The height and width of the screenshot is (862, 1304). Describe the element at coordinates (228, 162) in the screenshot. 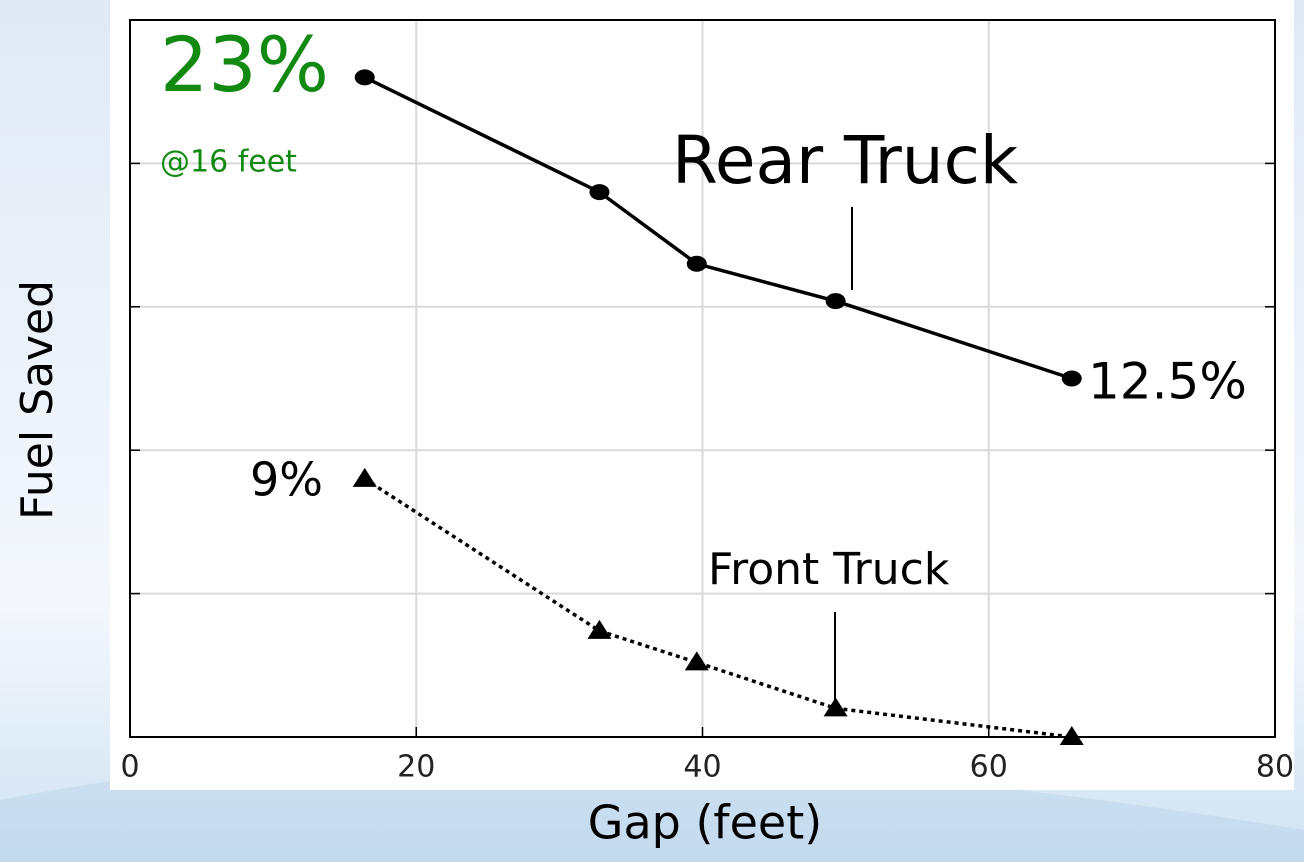

I see `annotation: @16 feet` at that location.